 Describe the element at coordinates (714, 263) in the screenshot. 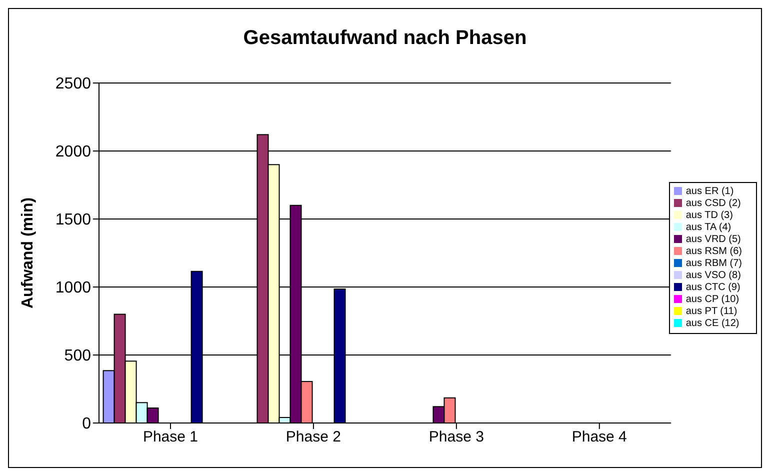

I see `legend-label: aus RBM (7)` at that location.